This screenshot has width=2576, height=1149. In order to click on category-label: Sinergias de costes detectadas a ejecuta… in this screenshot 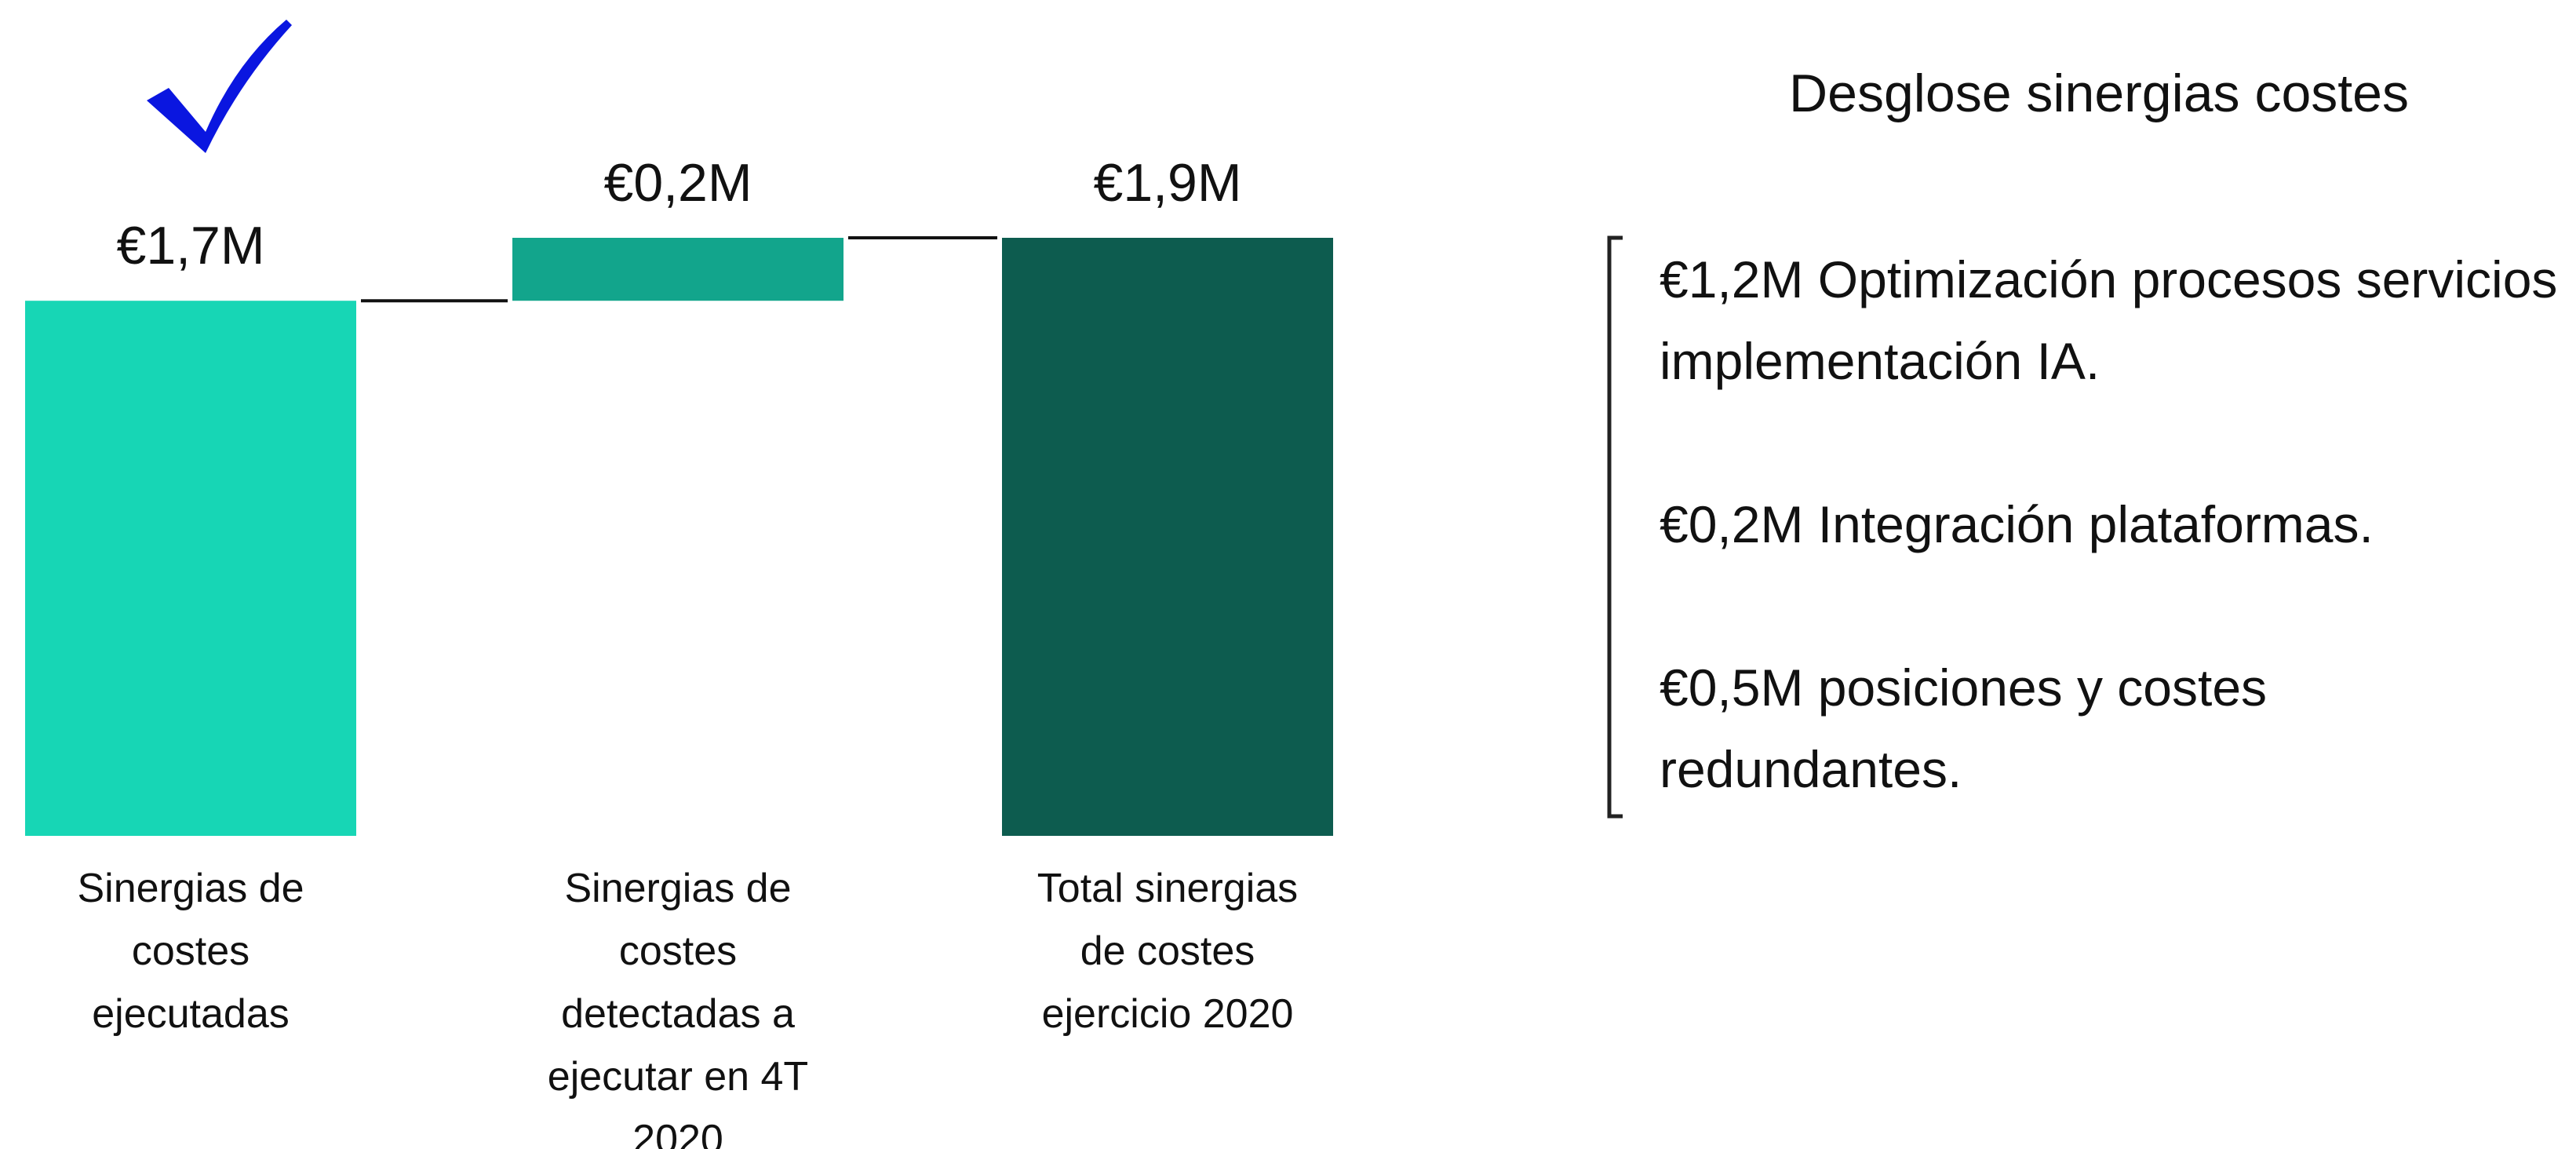, I will do `click(678, 1007)`.